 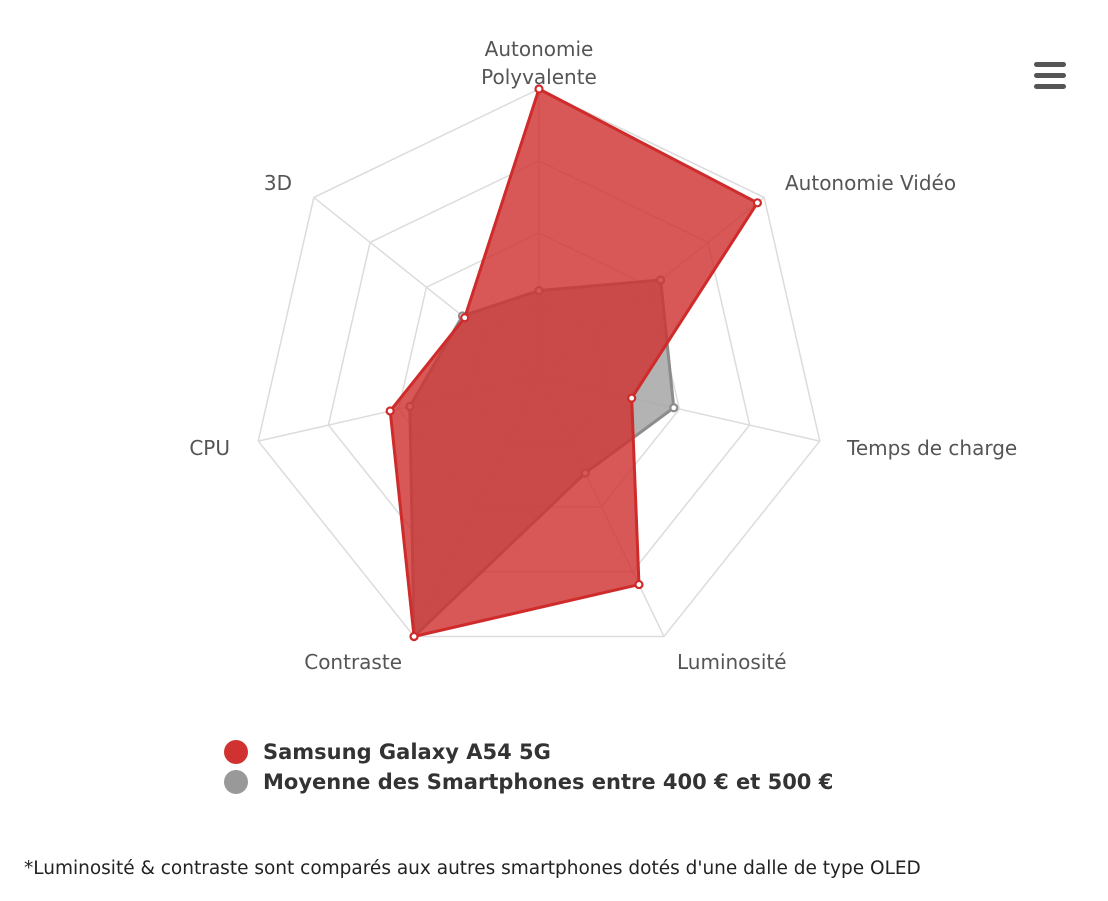 I want to click on axis-label-line: Polyvalente, so click(x=539, y=77).